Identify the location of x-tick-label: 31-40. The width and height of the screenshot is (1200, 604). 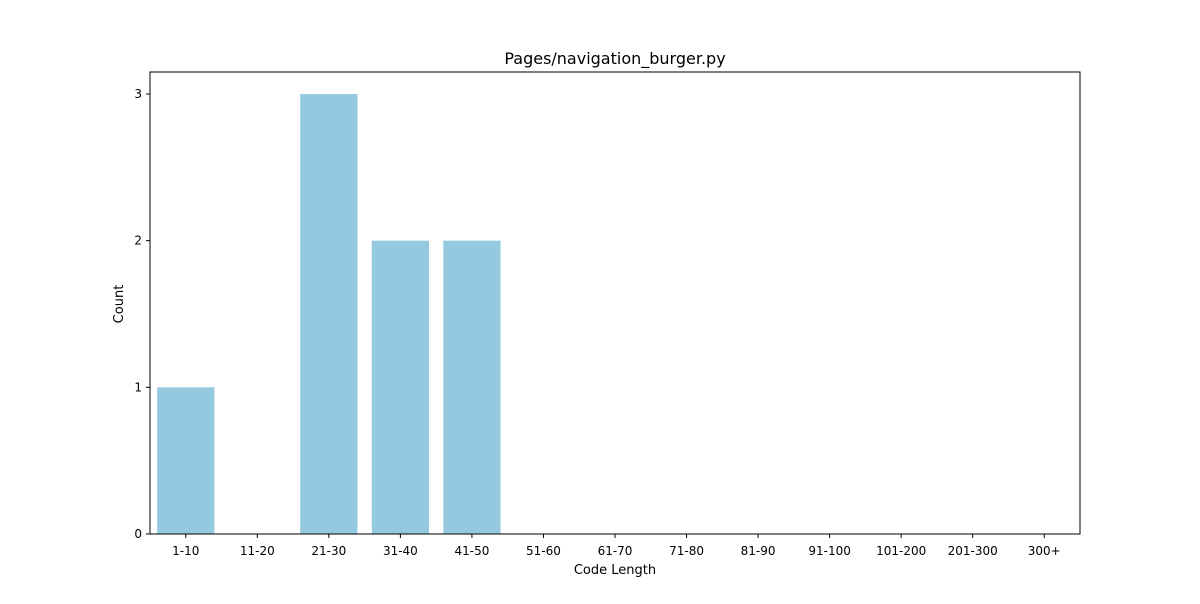
(400, 551).